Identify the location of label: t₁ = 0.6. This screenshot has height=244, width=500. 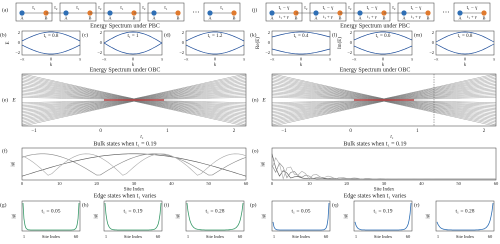
(383, 36).